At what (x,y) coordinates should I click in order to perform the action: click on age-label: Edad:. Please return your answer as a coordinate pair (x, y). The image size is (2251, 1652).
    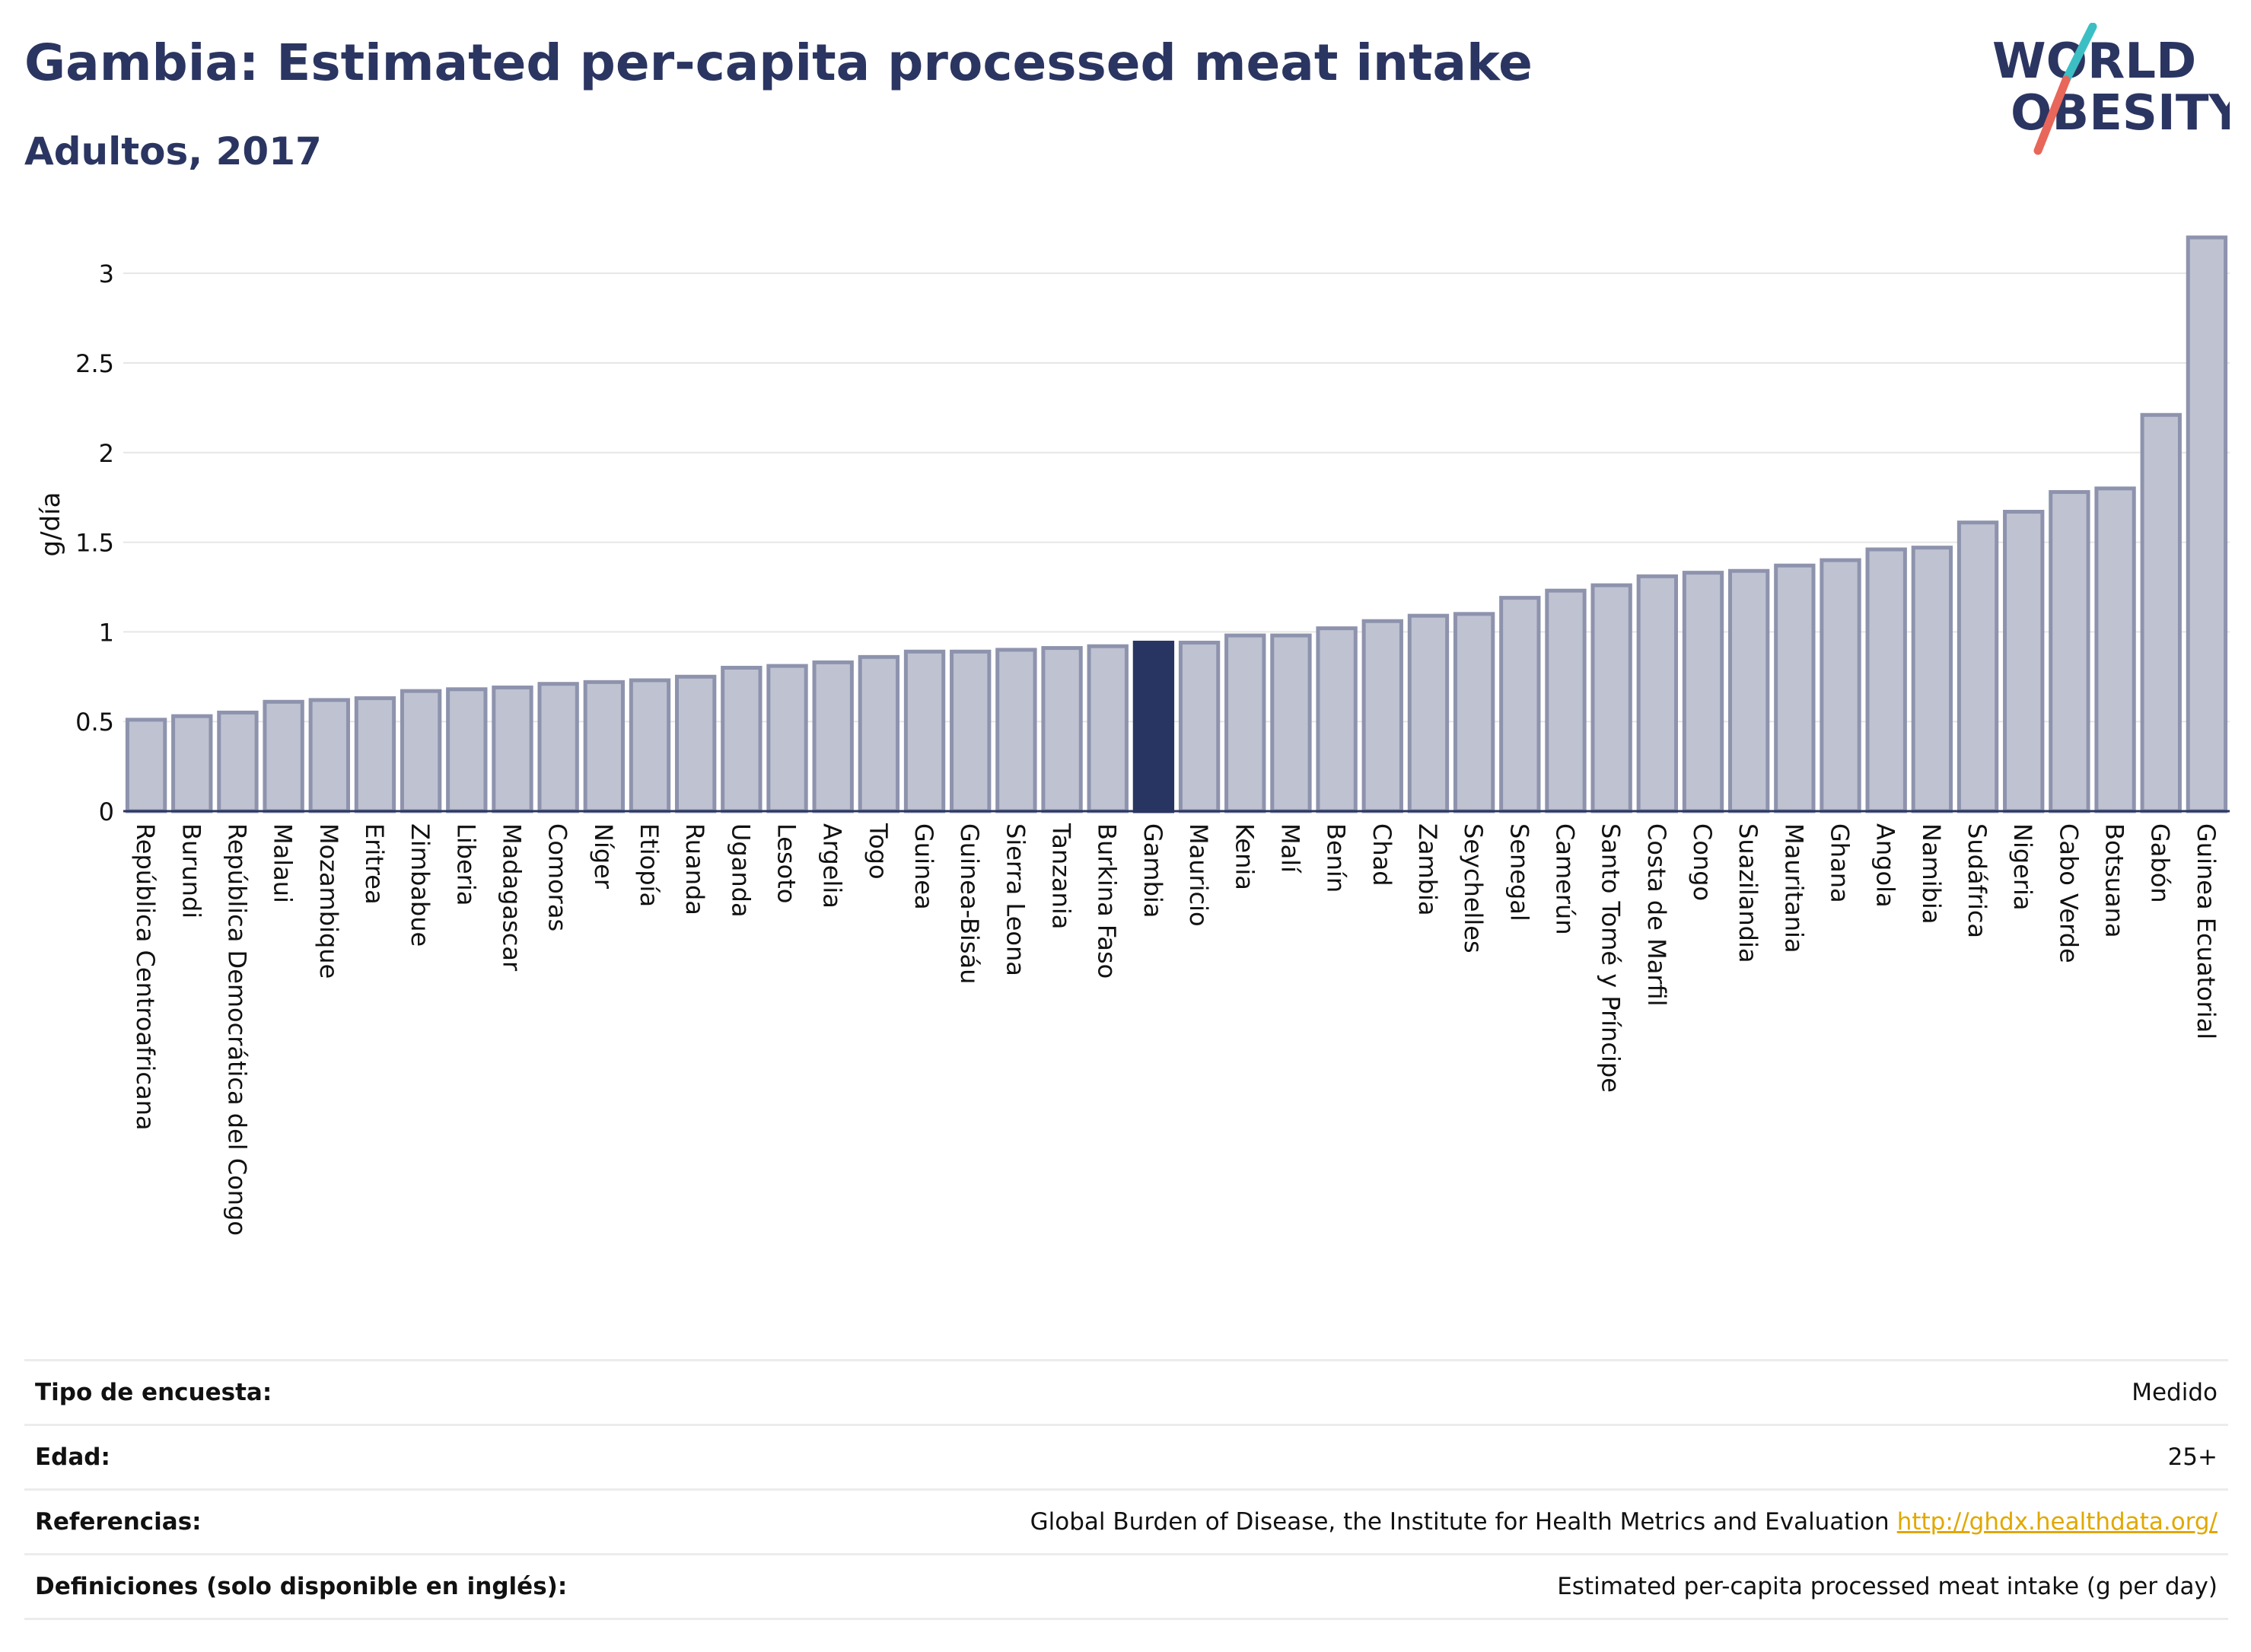
    Looking at the image, I should click on (72, 1457).